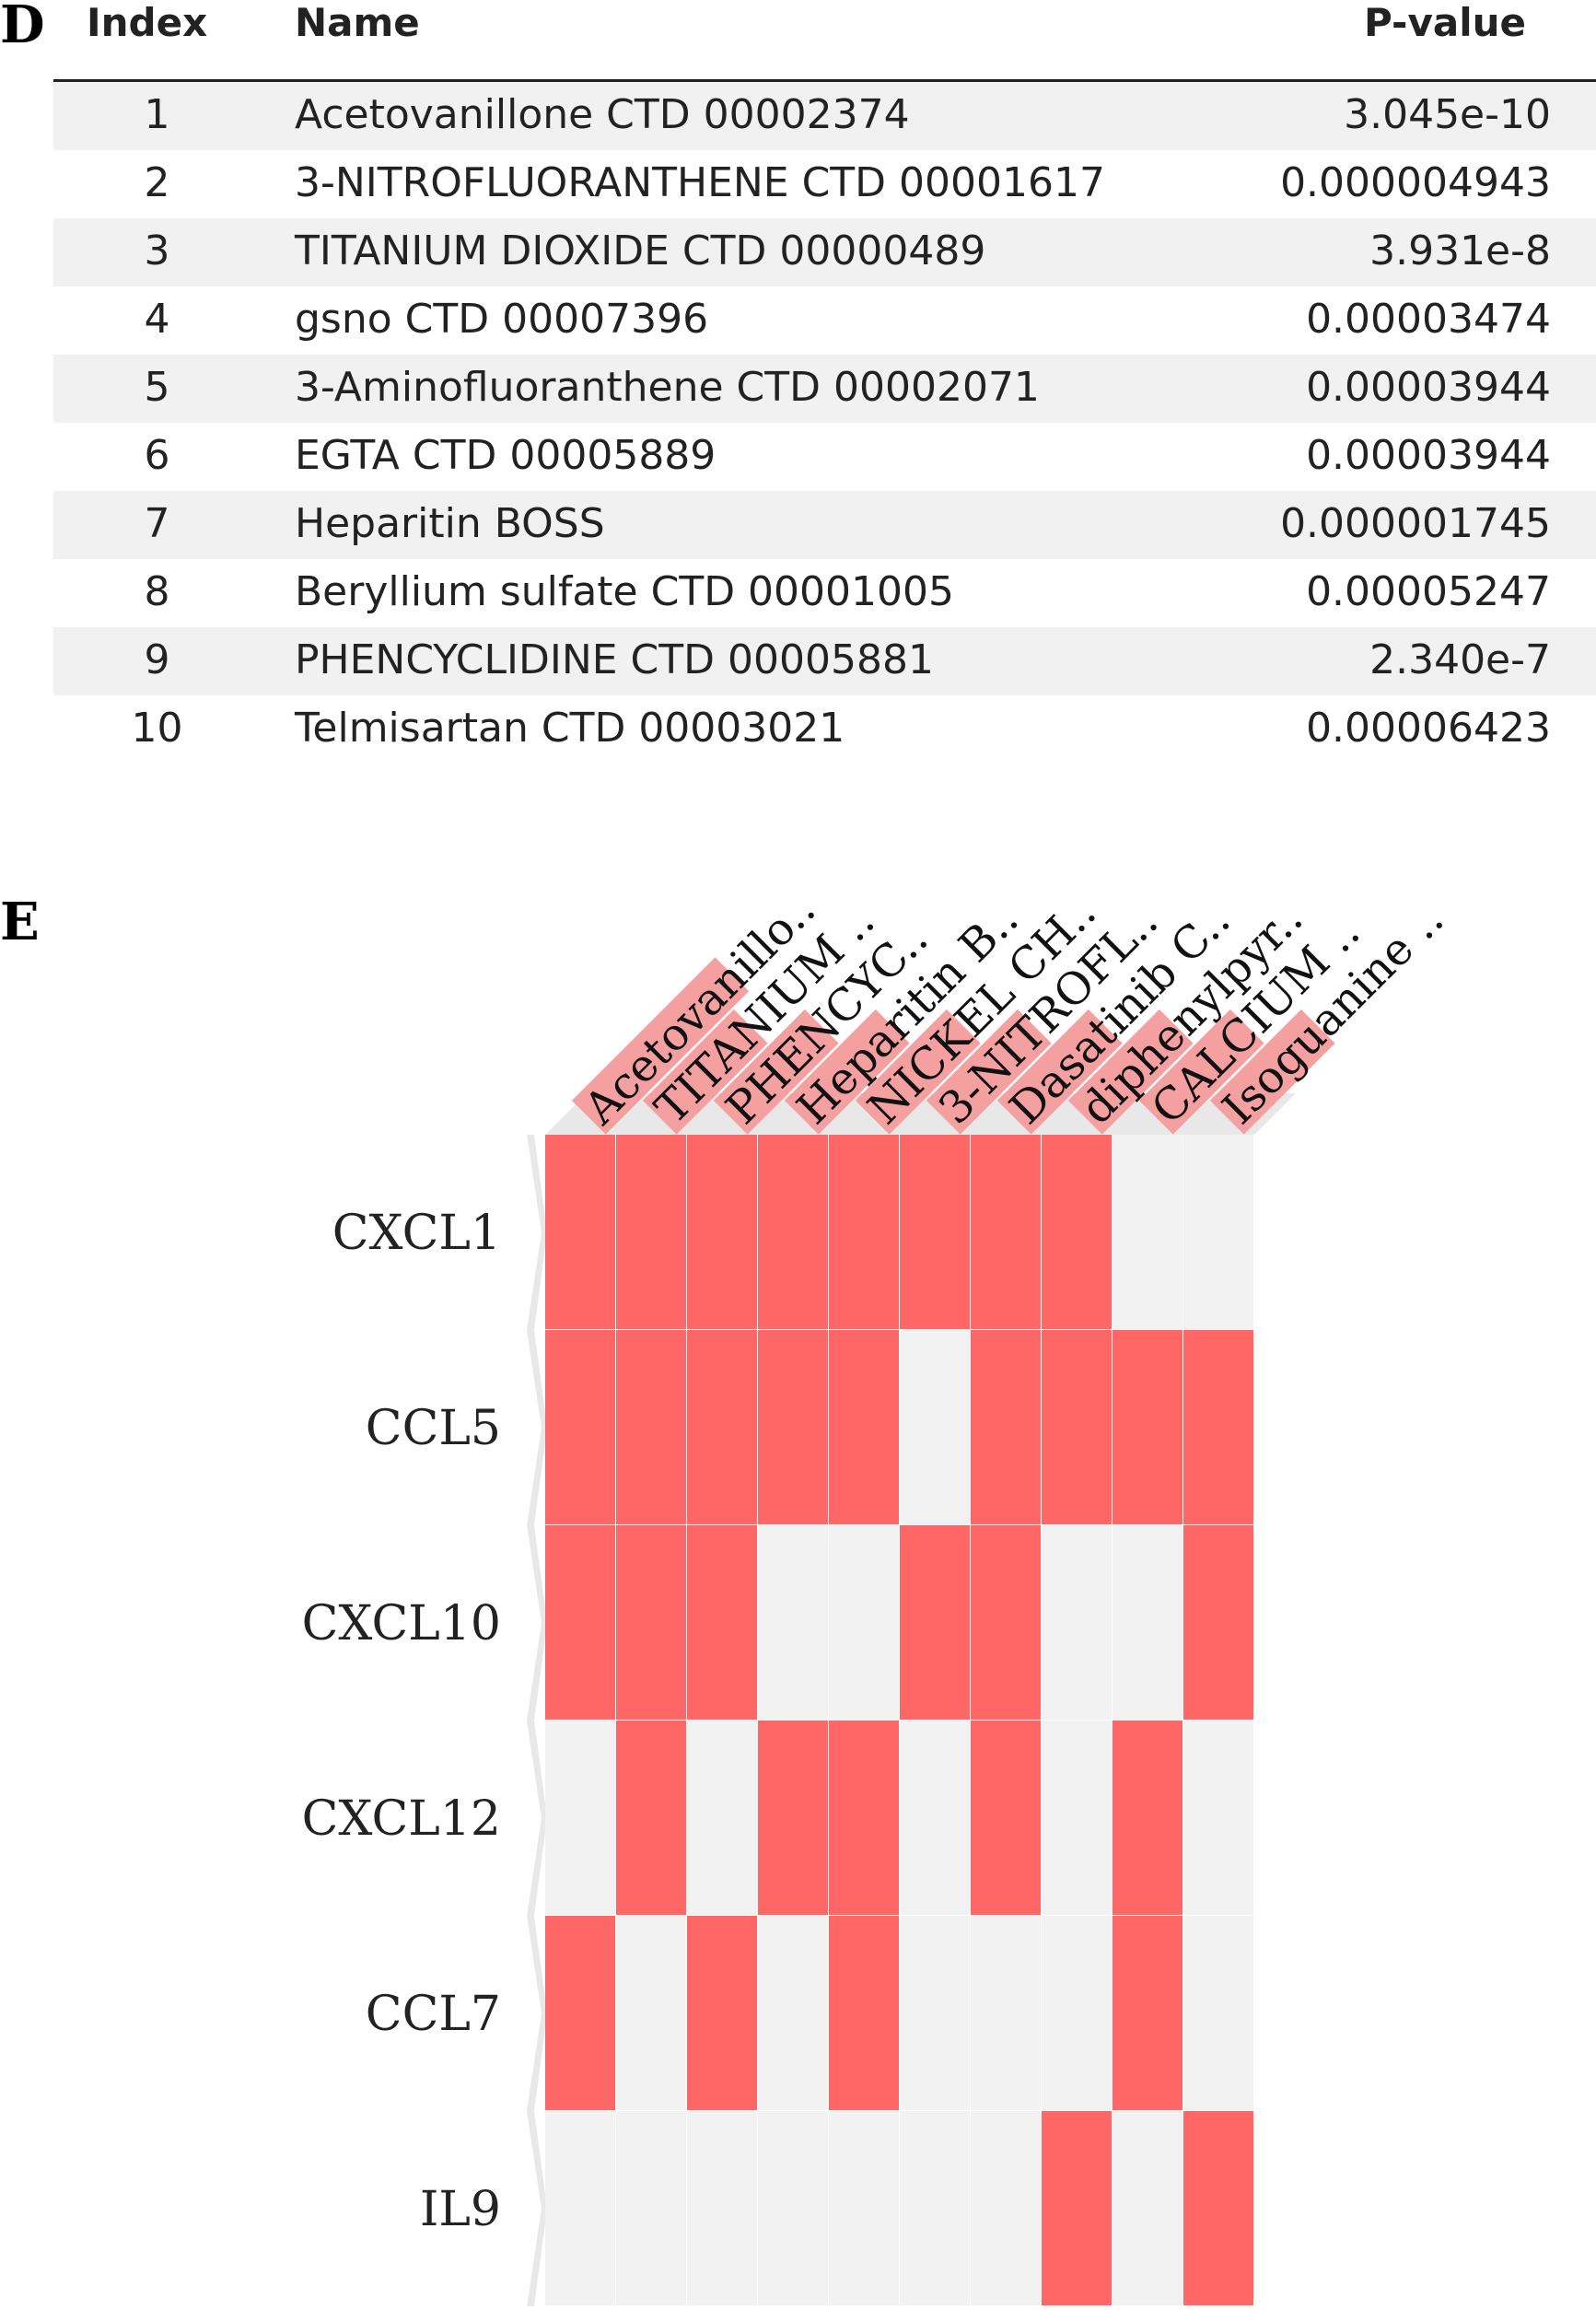 This screenshot has width=1596, height=2310. What do you see at coordinates (602, 114) in the screenshot?
I see `cell-name: Acetovanillone CTD 00002374` at bounding box center [602, 114].